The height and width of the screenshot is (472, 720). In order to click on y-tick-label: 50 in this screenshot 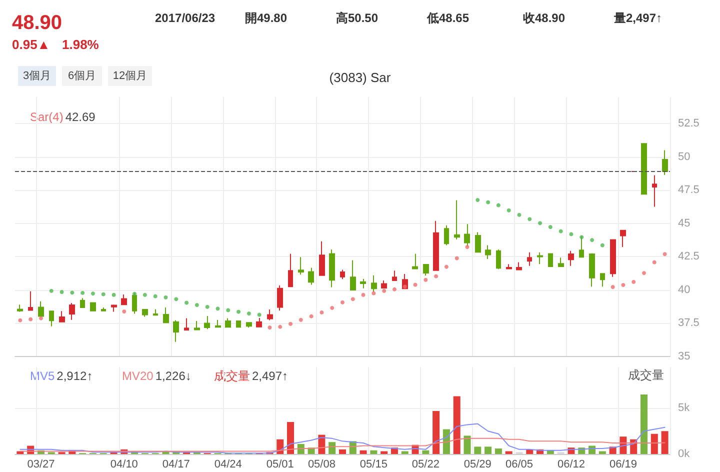, I will do `click(684, 156)`.